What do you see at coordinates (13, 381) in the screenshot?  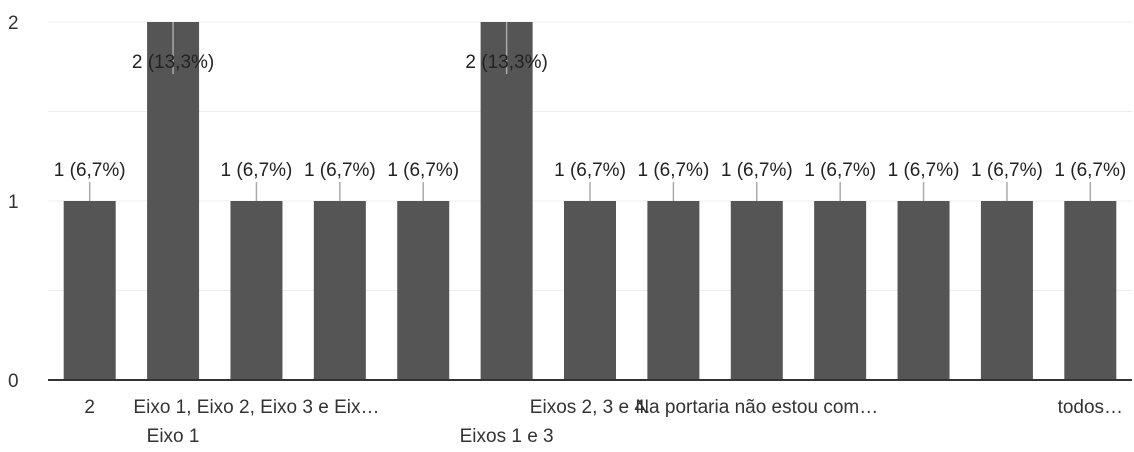 I see `y-tick-label: 0` at bounding box center [13, 381].